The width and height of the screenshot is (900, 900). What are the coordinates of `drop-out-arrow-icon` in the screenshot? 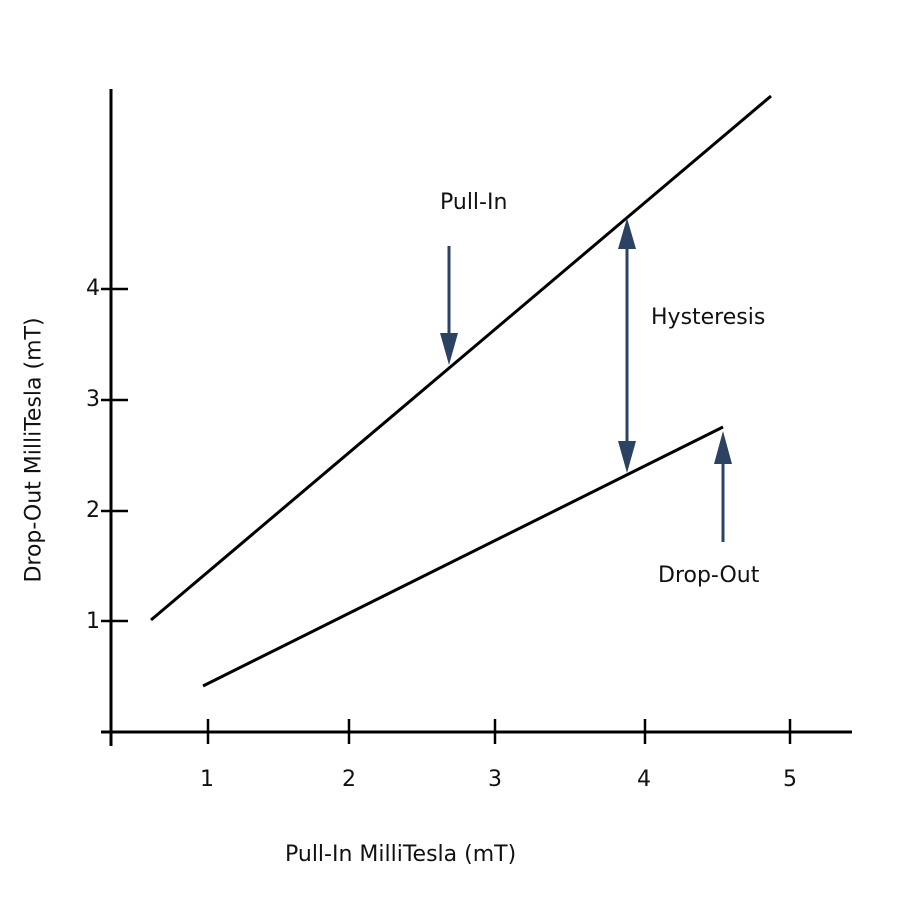 It's located at (723, 486).